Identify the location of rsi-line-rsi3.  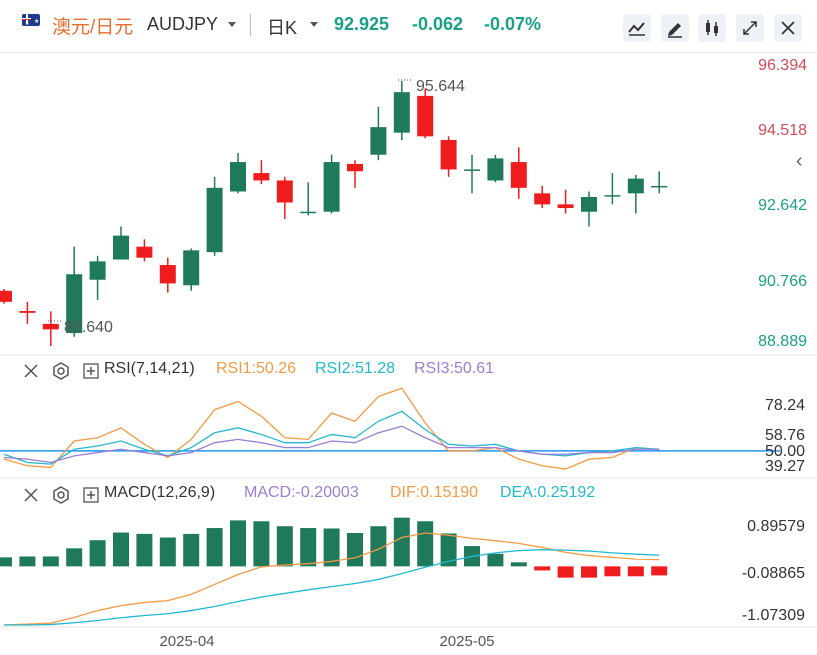
(331, 444).